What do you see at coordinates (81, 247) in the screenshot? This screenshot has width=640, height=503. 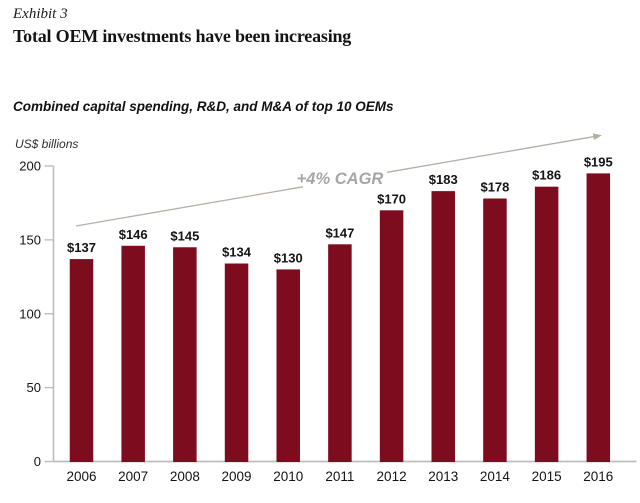 I see `bar-value-label: $137` at bounding box center [81, 247].